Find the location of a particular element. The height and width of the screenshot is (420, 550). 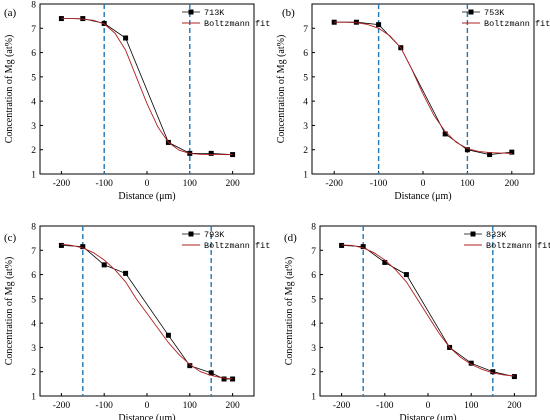

legend-label: 833K is located at coordinates (496, 235).